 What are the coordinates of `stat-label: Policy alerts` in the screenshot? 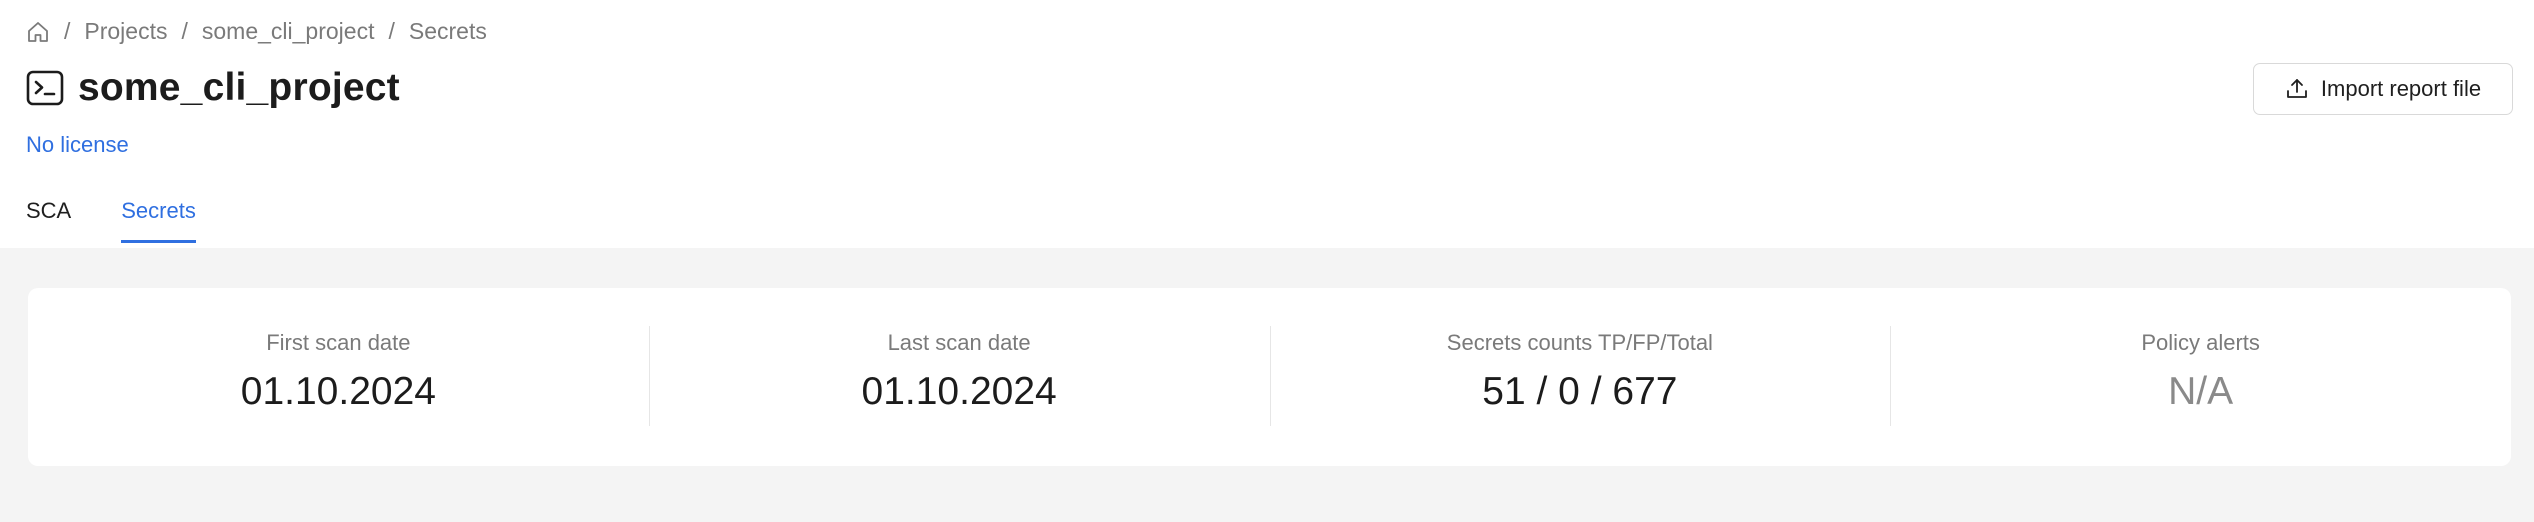 It's located at (2200, 342).